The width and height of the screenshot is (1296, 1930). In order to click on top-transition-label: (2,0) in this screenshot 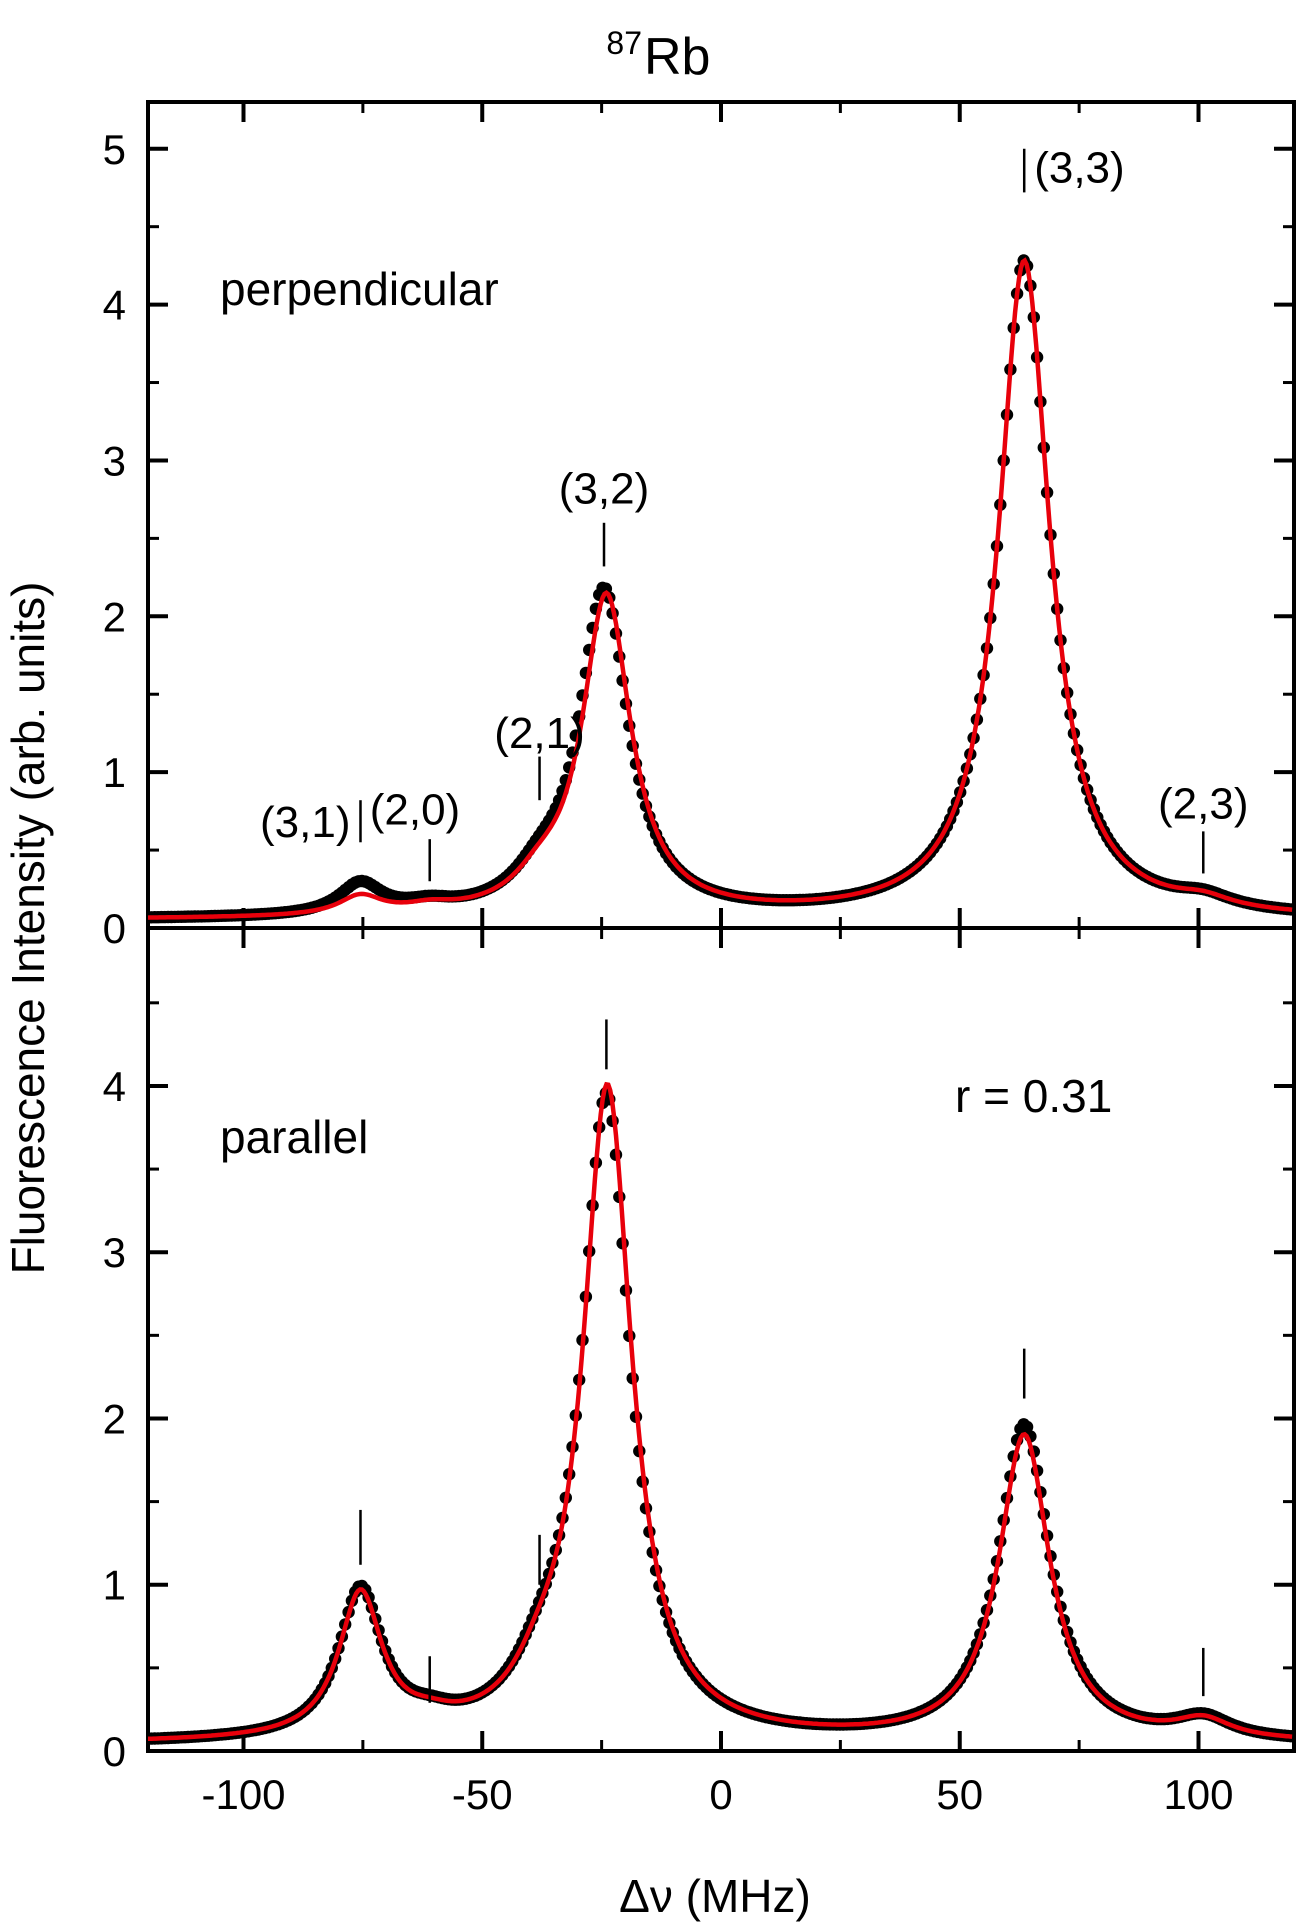, I will do `click(415, 810)`.